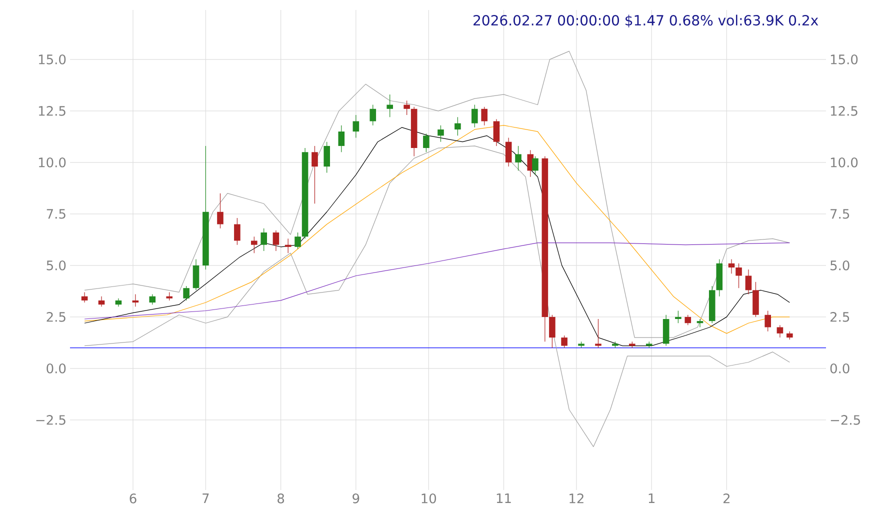  I want to click on x-tick-label: 7, so click(205, 499).